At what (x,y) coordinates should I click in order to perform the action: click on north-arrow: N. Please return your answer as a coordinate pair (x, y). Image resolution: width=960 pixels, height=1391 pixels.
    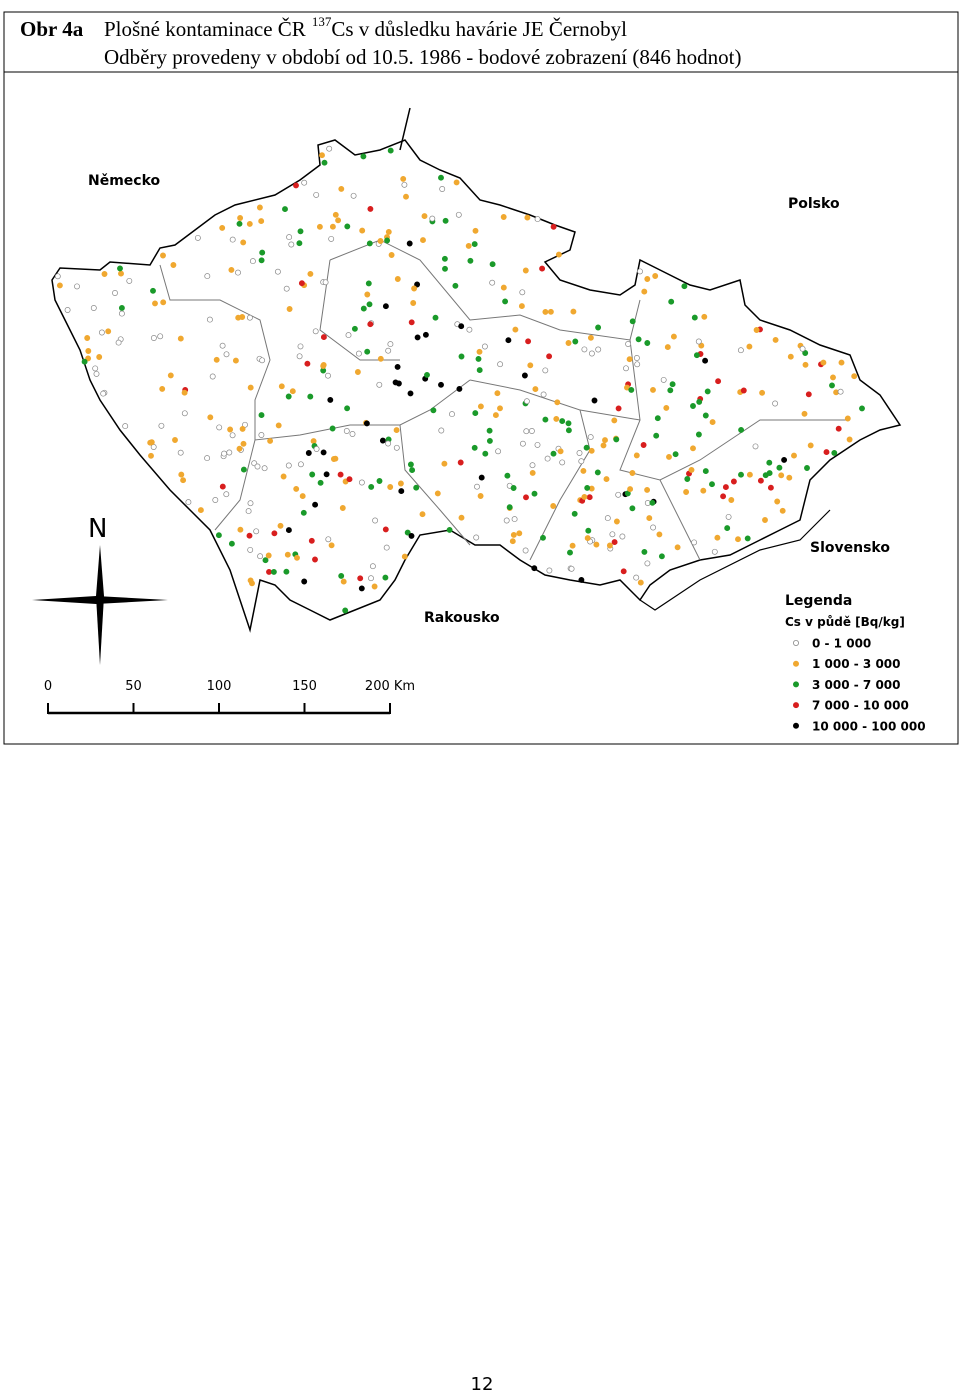
    Looking at the image, I should click on (100, 589).